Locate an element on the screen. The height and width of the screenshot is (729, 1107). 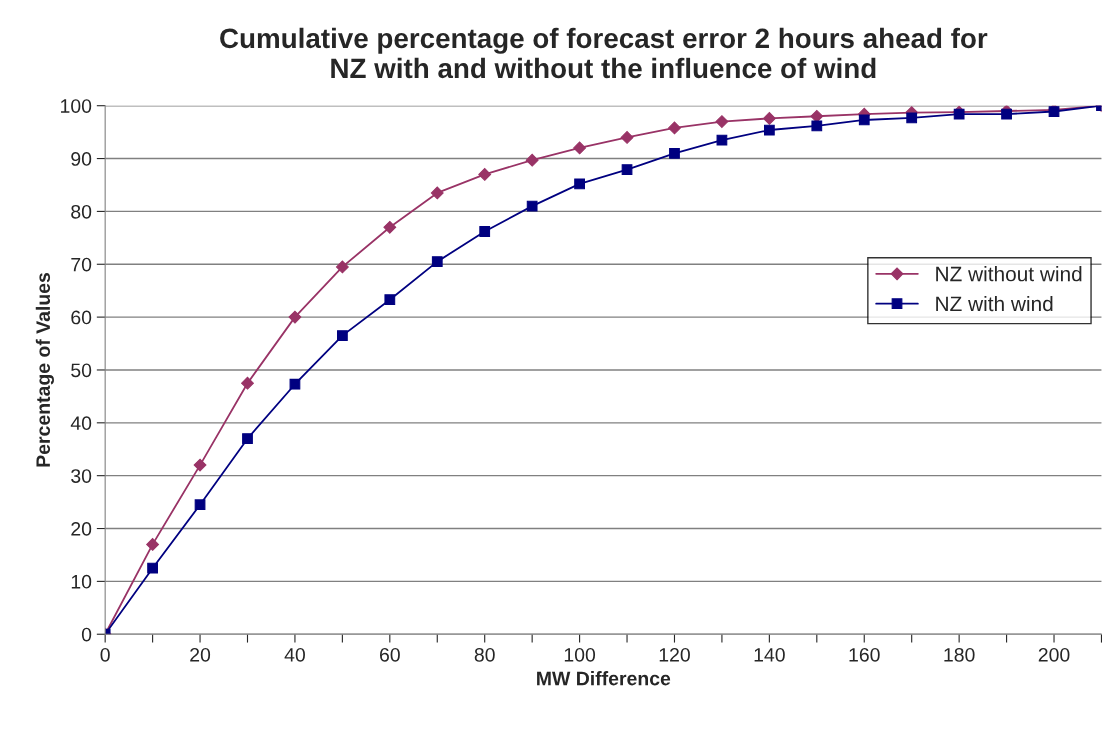
y-tick-label: 80 is located at coordinates (81, 211).